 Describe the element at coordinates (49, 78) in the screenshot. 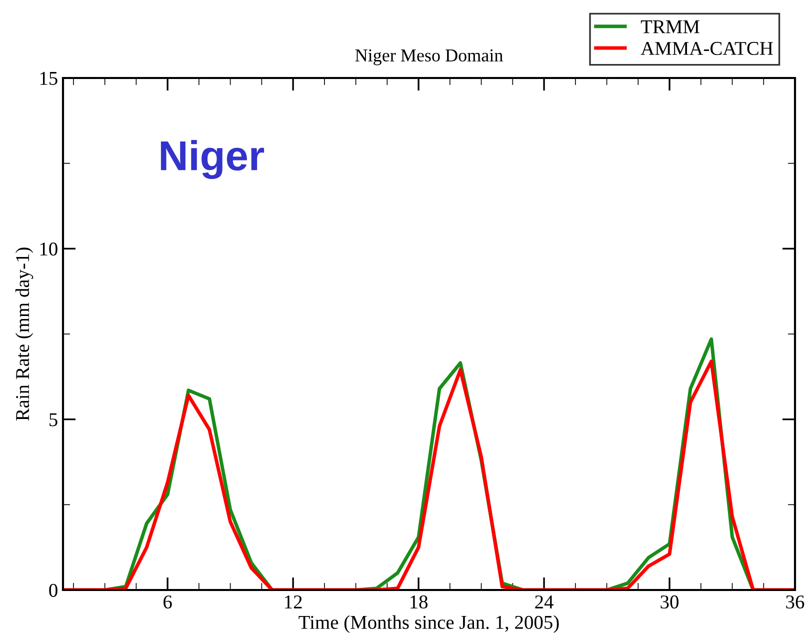

I see `y-tick-label: 15` at that location.